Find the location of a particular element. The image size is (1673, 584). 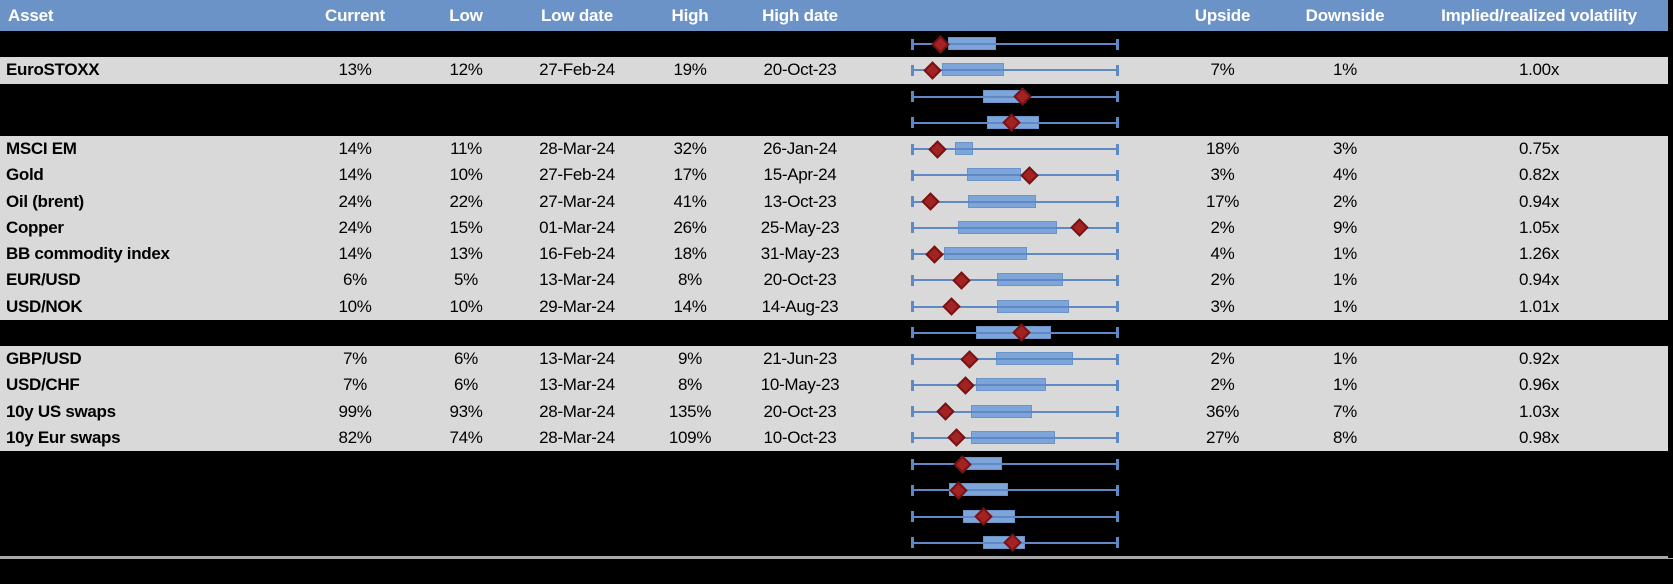

table-row: Gold 14% 10% 27-Feb-24 17% 15-Apr-24 3% 4% 0.82x is located at coordinates (836, 175).